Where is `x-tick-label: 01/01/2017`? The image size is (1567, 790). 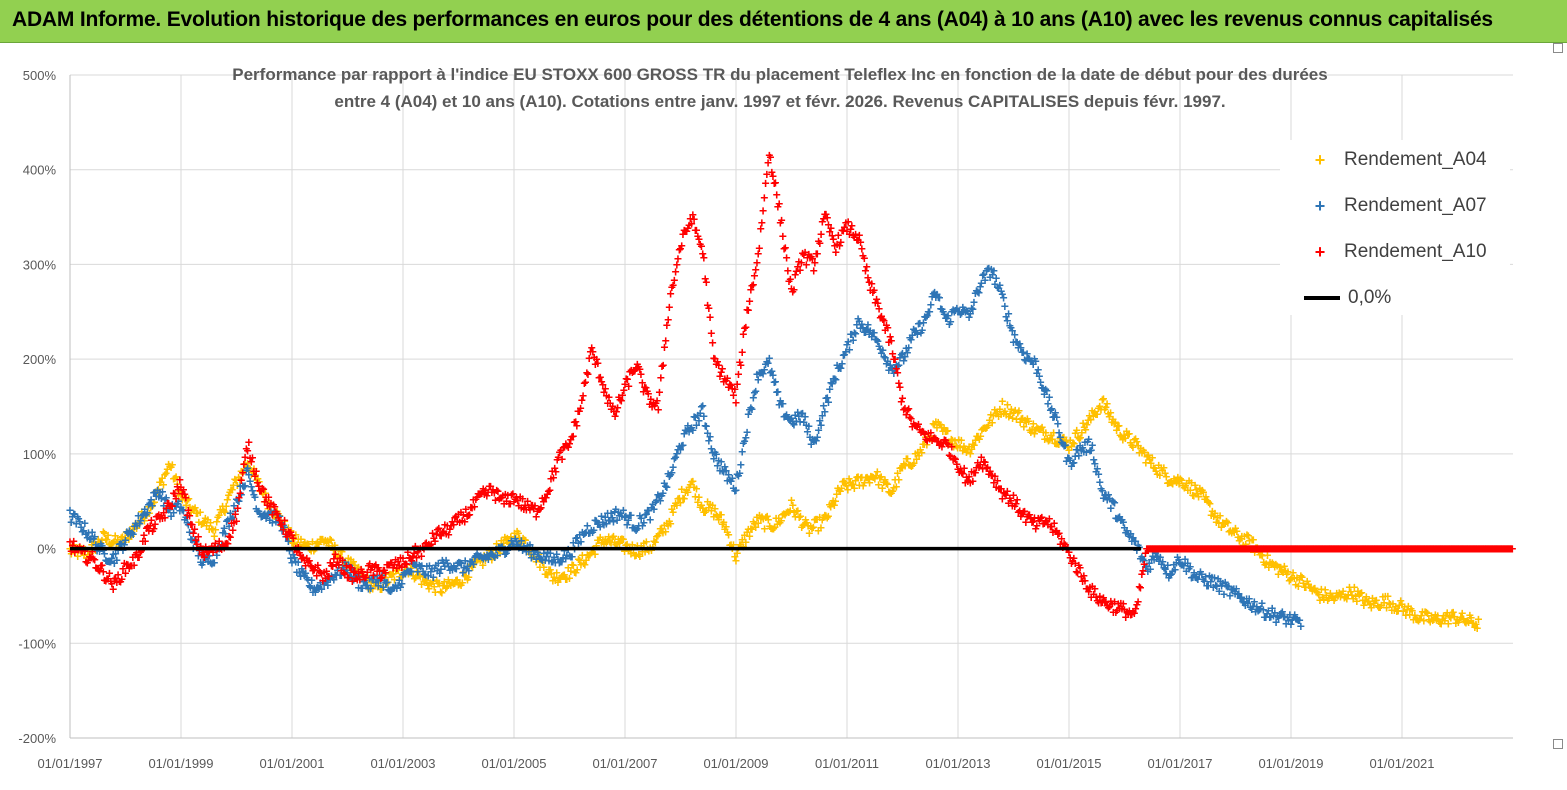 x-tick-label: 01/01/2017 is located at coordinates (1179, 763).